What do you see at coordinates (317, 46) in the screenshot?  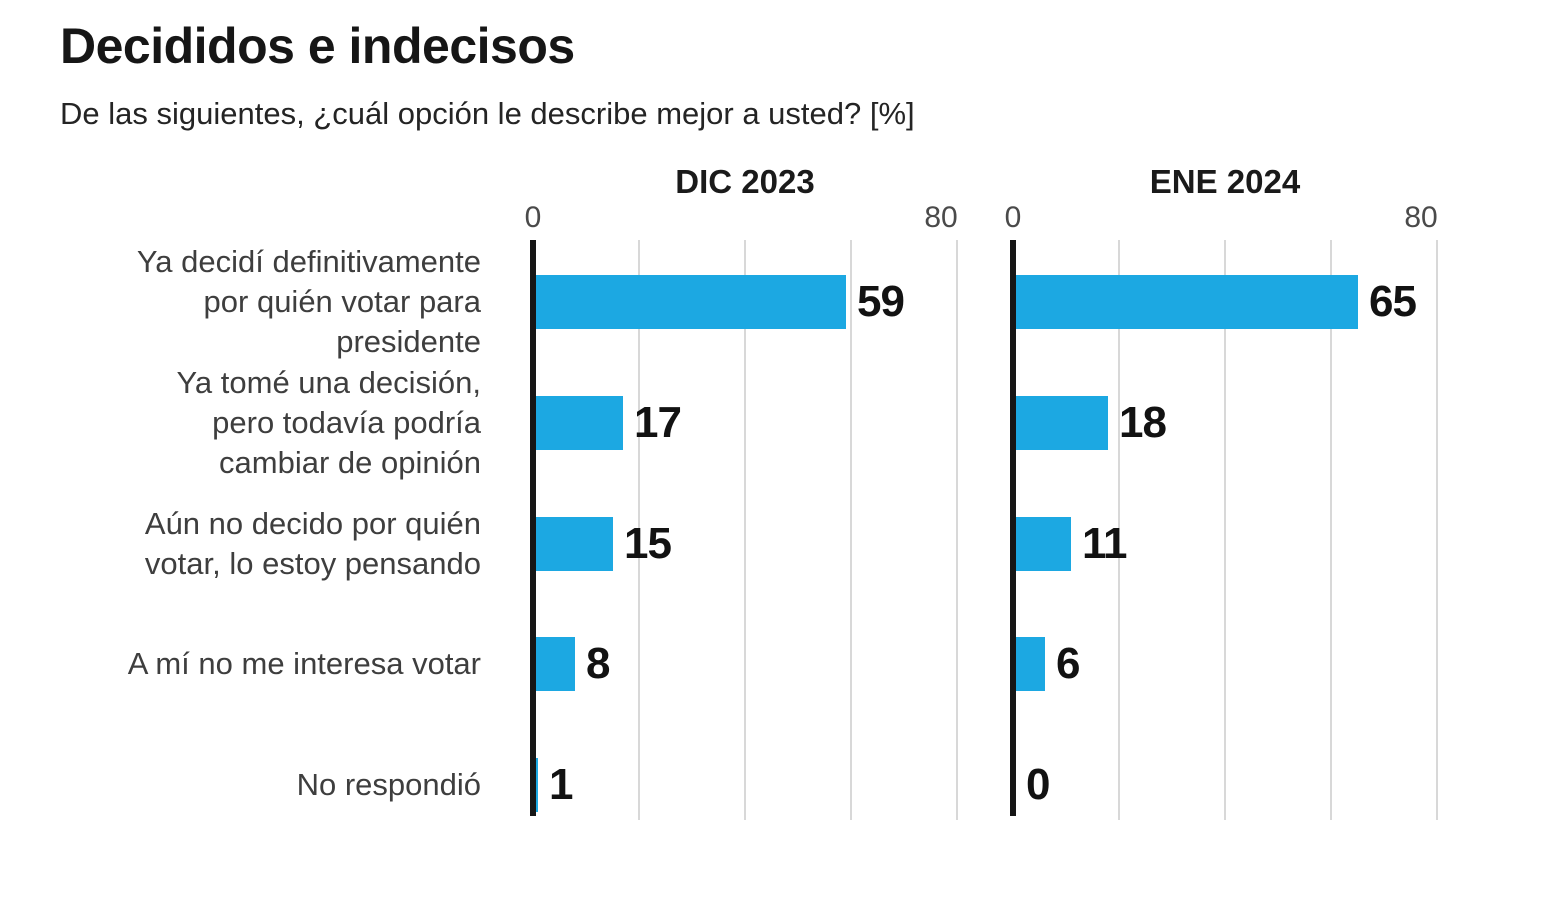 I see `chart-title: Decididos e indecisos` at bounding box center [317, 46].